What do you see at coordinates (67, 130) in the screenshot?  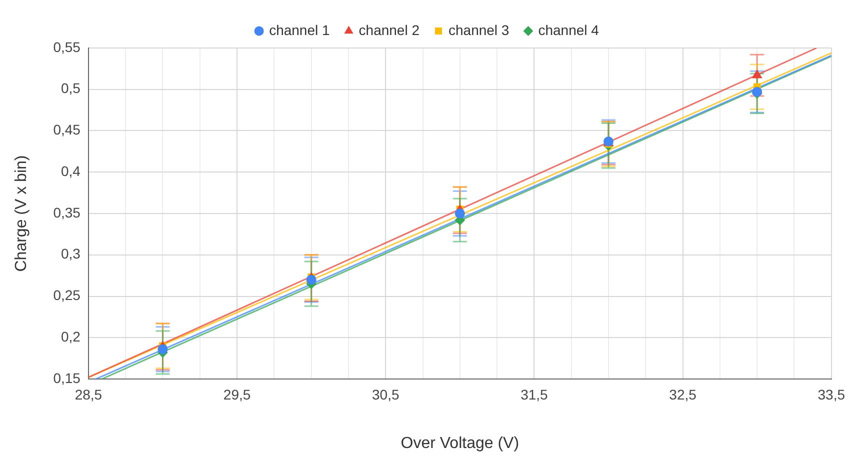 I see `y-tick-label: 0,45` at bounding box center [67, 130].